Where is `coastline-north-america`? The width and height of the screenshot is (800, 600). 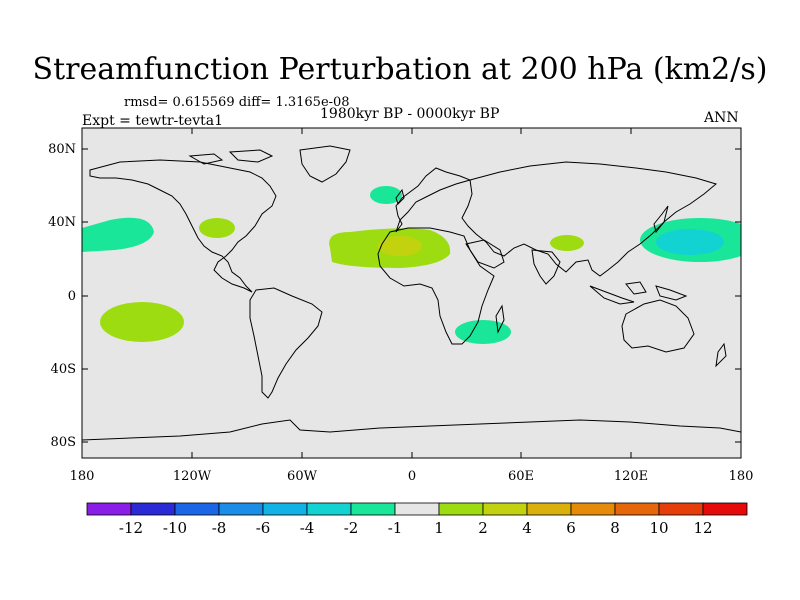
coastline-north-america is located at coordinates (183, 226).